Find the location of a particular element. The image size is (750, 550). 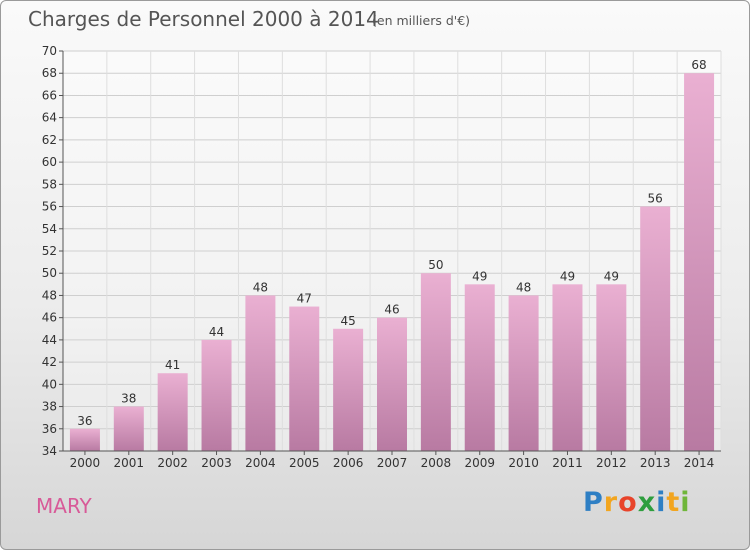

y-tick-label: 40 is located at coordinates (49, 384).